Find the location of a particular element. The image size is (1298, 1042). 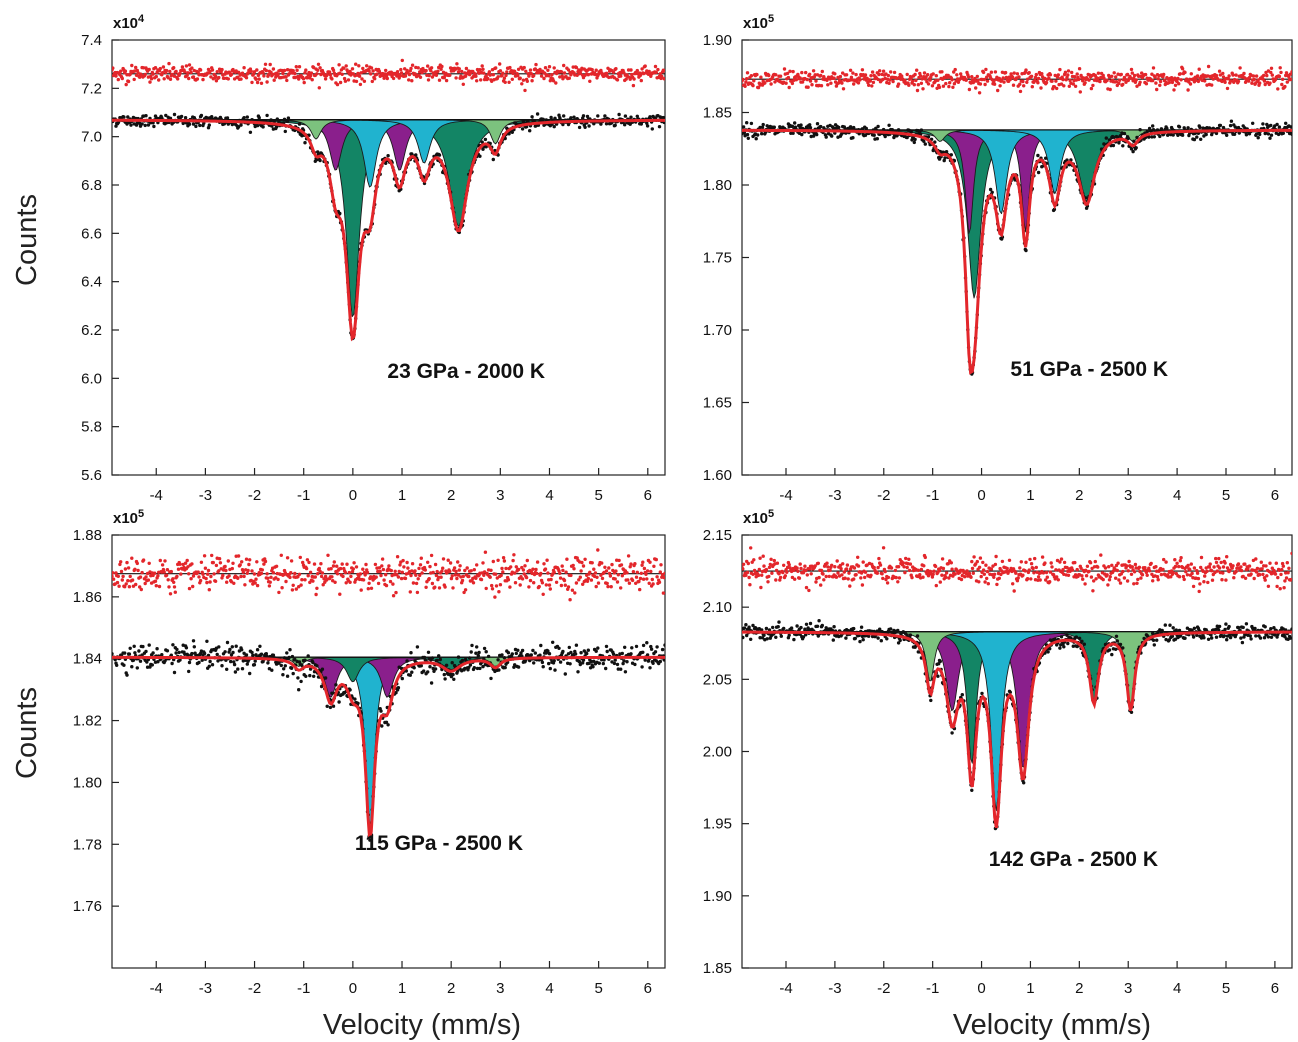

x-tick-label: 1 is located at coordinates (1030, 988).